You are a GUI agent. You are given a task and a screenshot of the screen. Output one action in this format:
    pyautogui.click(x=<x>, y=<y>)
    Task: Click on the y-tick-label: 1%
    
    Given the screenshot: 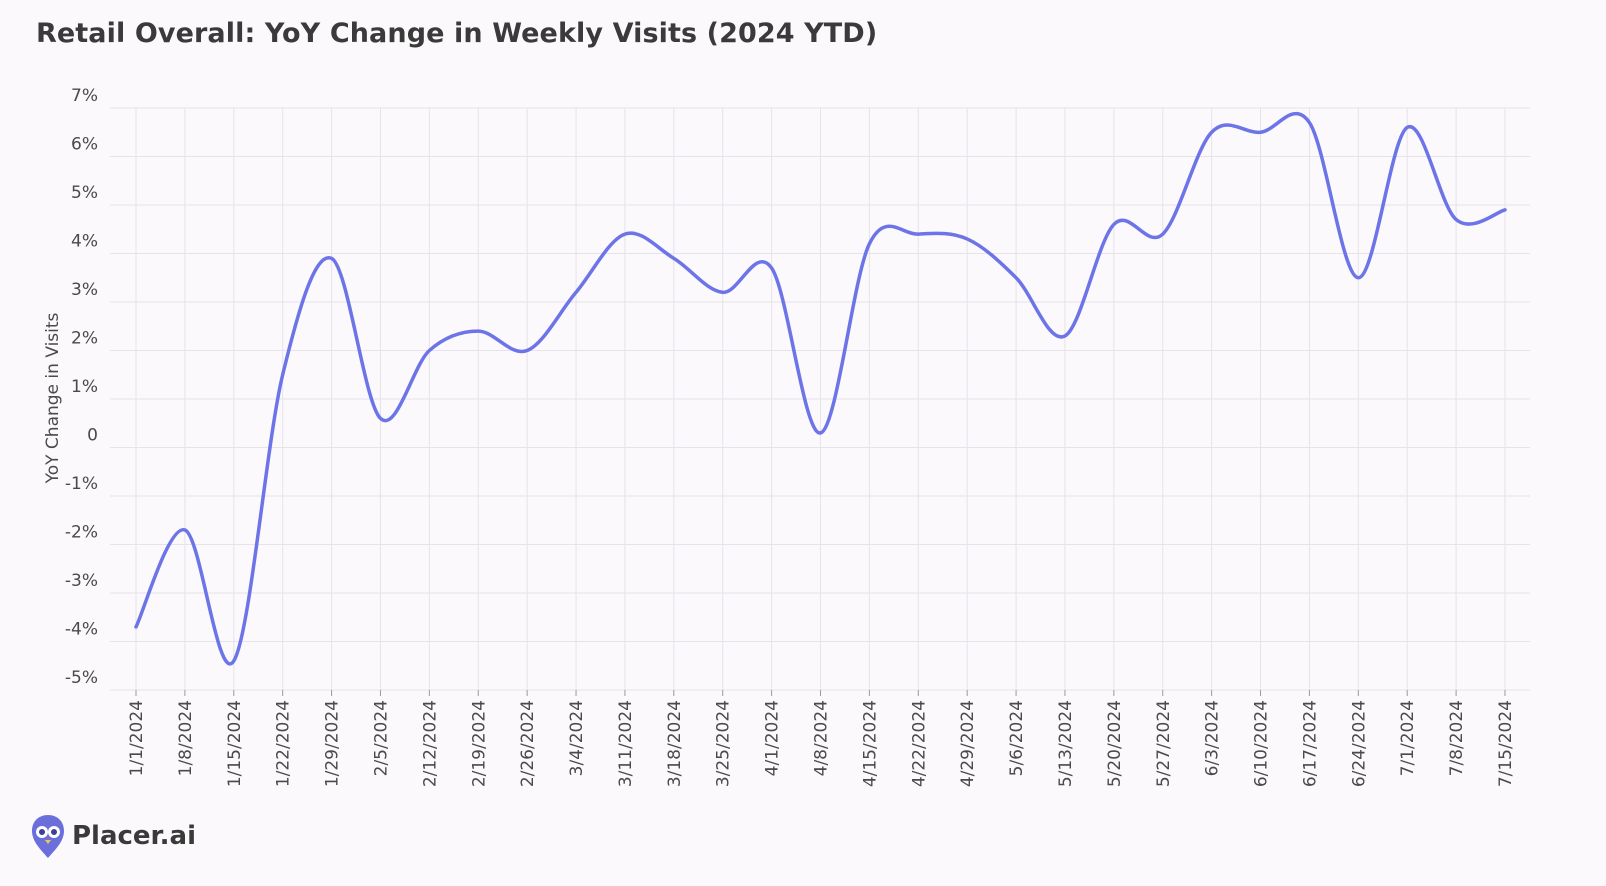 What is the action you would take?
    pyautogui.click(x=84, y=387)
    